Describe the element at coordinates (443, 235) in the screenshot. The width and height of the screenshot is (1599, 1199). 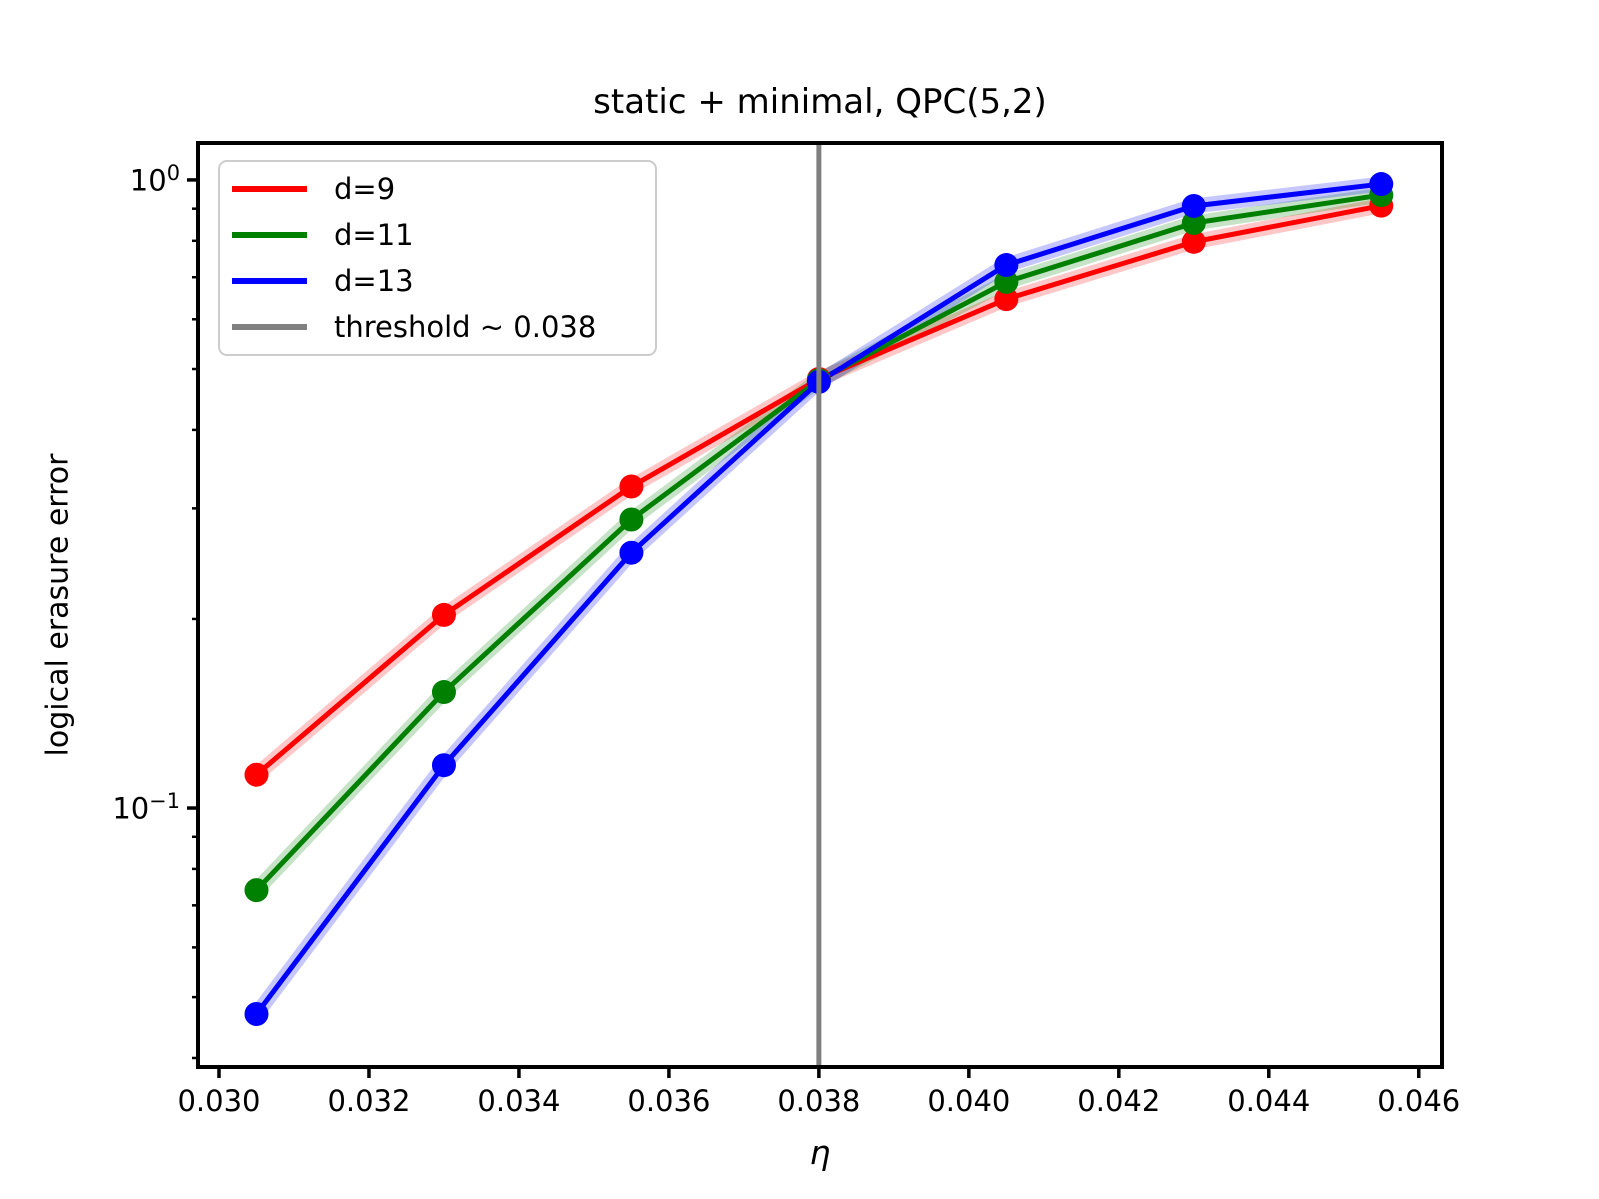
I see `legend-item-d11: d=11` at that location.